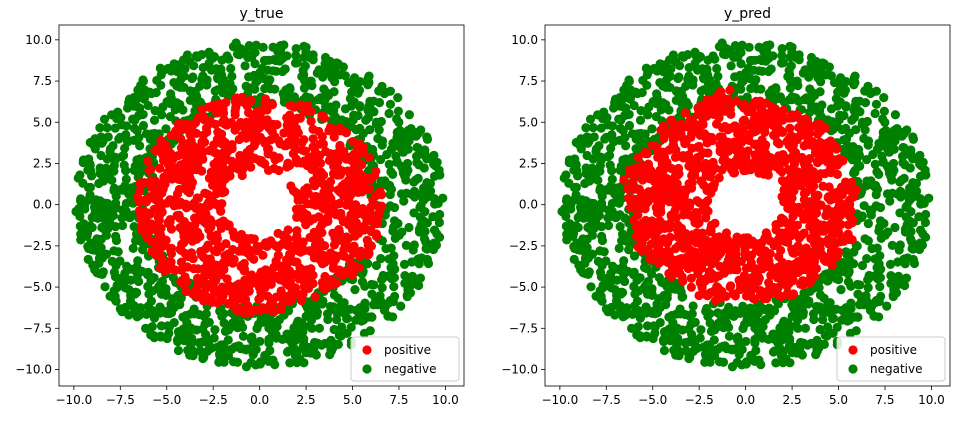 Image resolution: width=973 pixels, height=422 pixels. Describe the element at coordinates (445, 400) in the screenshot. I see `x-tick-label: 10.0` at that location.